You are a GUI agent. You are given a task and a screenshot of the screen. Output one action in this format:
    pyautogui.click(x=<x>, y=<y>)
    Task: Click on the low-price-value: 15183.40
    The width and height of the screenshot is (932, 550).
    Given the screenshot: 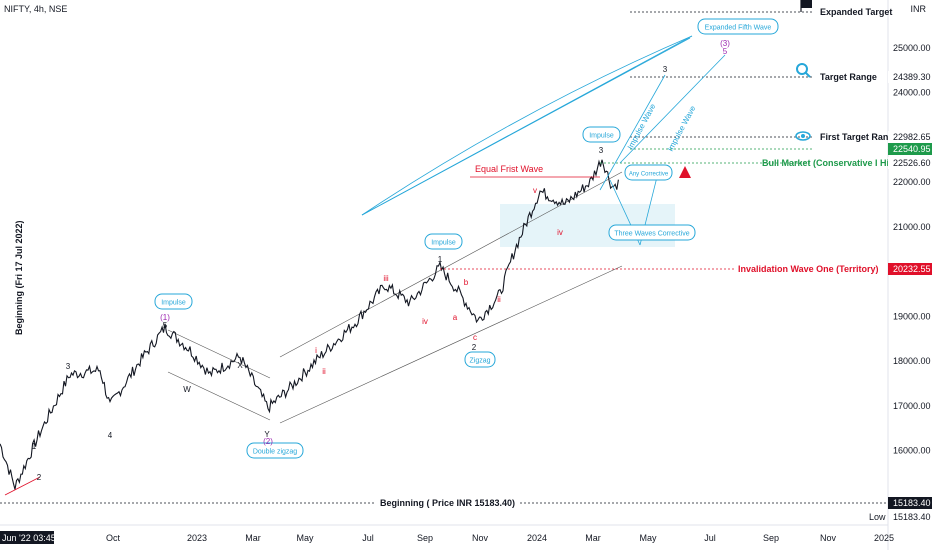 What is the action you would take?
    pyautogui.click(x=912, y=517)
    